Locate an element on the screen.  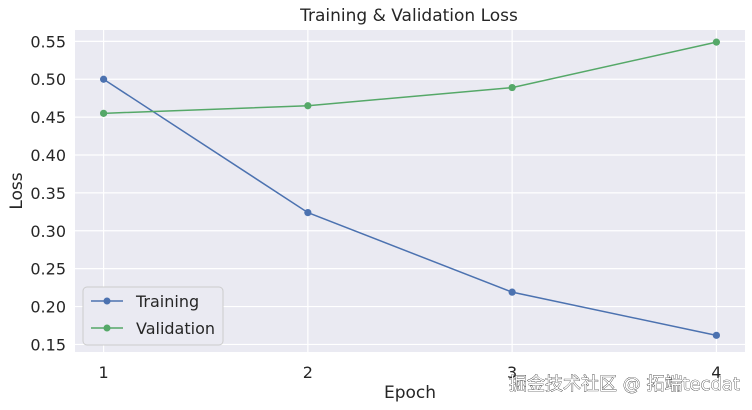
y-tick-label: 0.20 is located at coordinates (48, 307).